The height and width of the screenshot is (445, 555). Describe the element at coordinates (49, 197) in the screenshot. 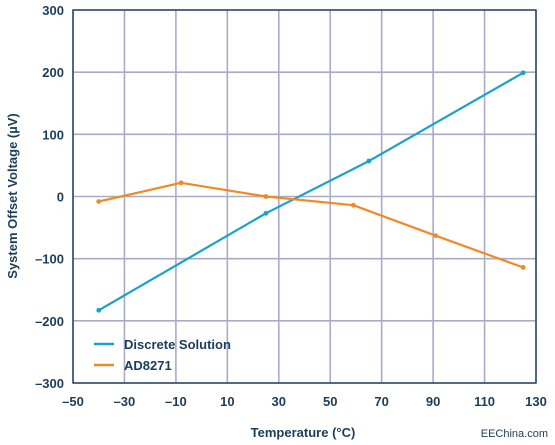

I see `y-axis: 300 200 100 0 –100 –200 –300` at that location.